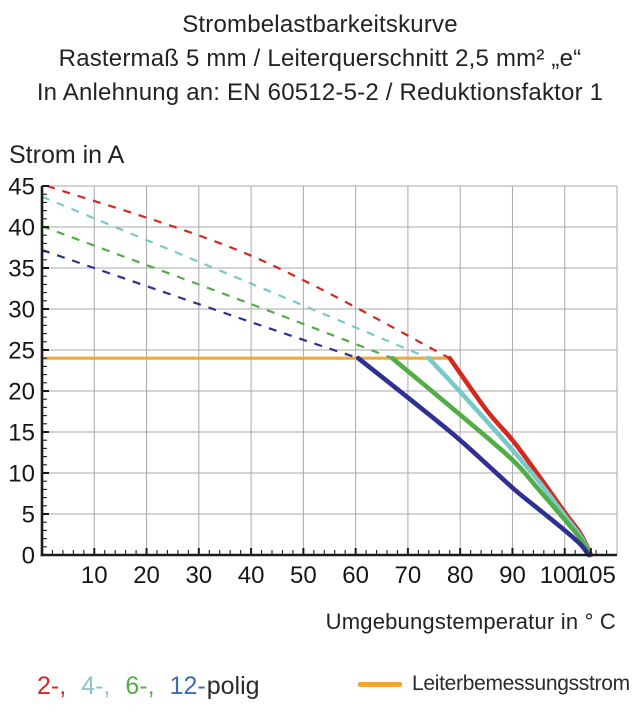  Describe the element at coordinates (512, 575) in the screenshot. I see `x-tick-label: 90` at that location.